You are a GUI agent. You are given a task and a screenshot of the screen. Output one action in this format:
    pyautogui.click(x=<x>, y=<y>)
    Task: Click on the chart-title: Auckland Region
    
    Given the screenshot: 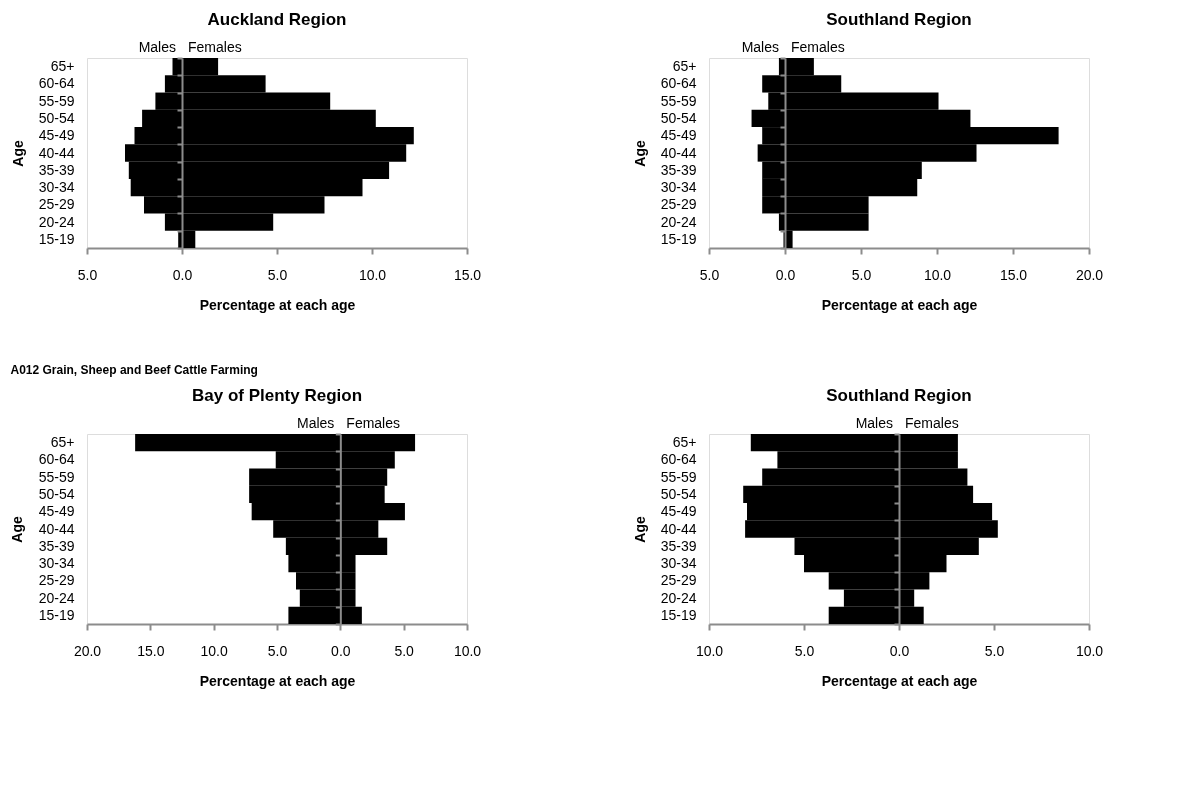 What is the action you would take?
    pyautogui.click(x=277, y=19)
    